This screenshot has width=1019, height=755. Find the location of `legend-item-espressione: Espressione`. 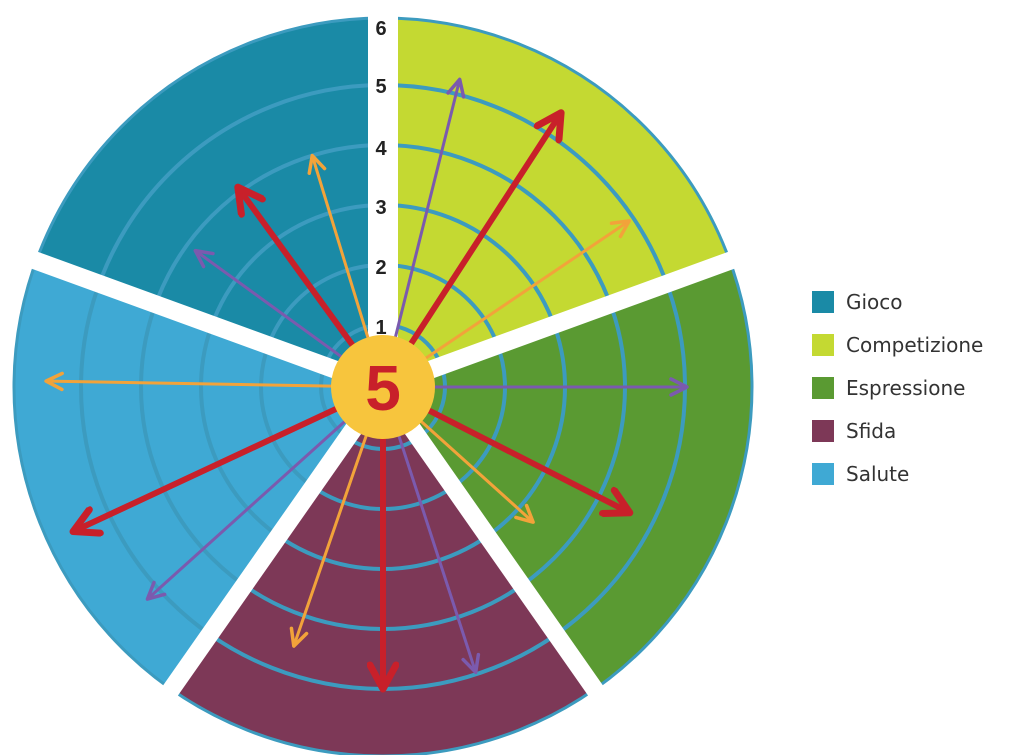

legend-item-espressione: Espressione is located at coordinates (897, 387).